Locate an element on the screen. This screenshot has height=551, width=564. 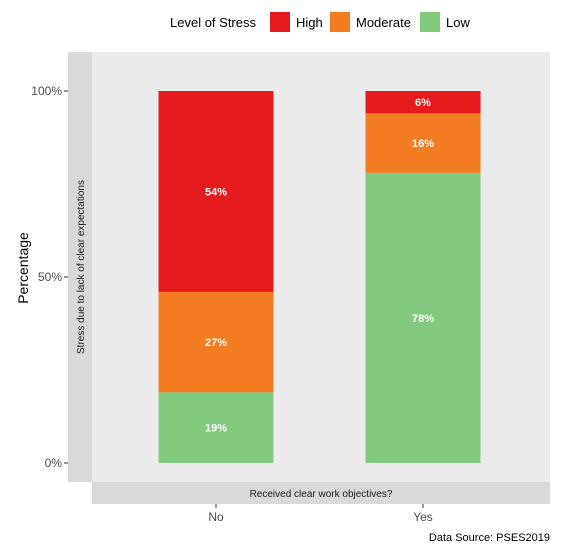
bar-label: 54% is located at coordinates (216, 192).